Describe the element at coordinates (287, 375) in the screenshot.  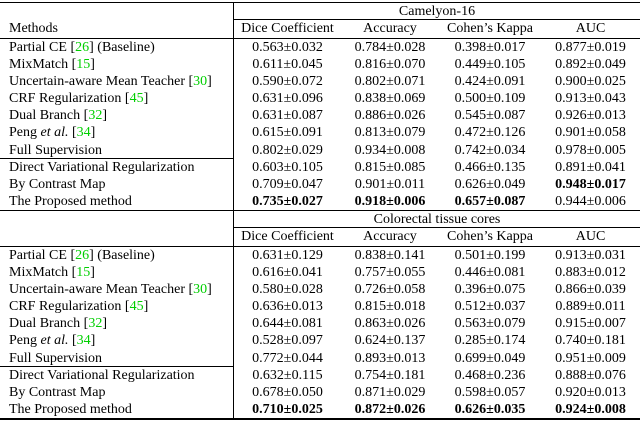
I see `metric-value: 0.632±0.115` at that location.